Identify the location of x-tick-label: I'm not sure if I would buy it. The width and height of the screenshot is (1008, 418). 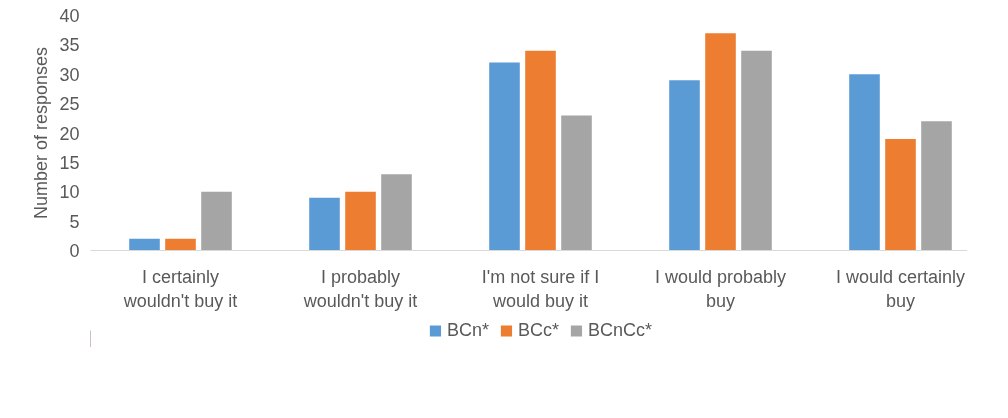
(540, 288).